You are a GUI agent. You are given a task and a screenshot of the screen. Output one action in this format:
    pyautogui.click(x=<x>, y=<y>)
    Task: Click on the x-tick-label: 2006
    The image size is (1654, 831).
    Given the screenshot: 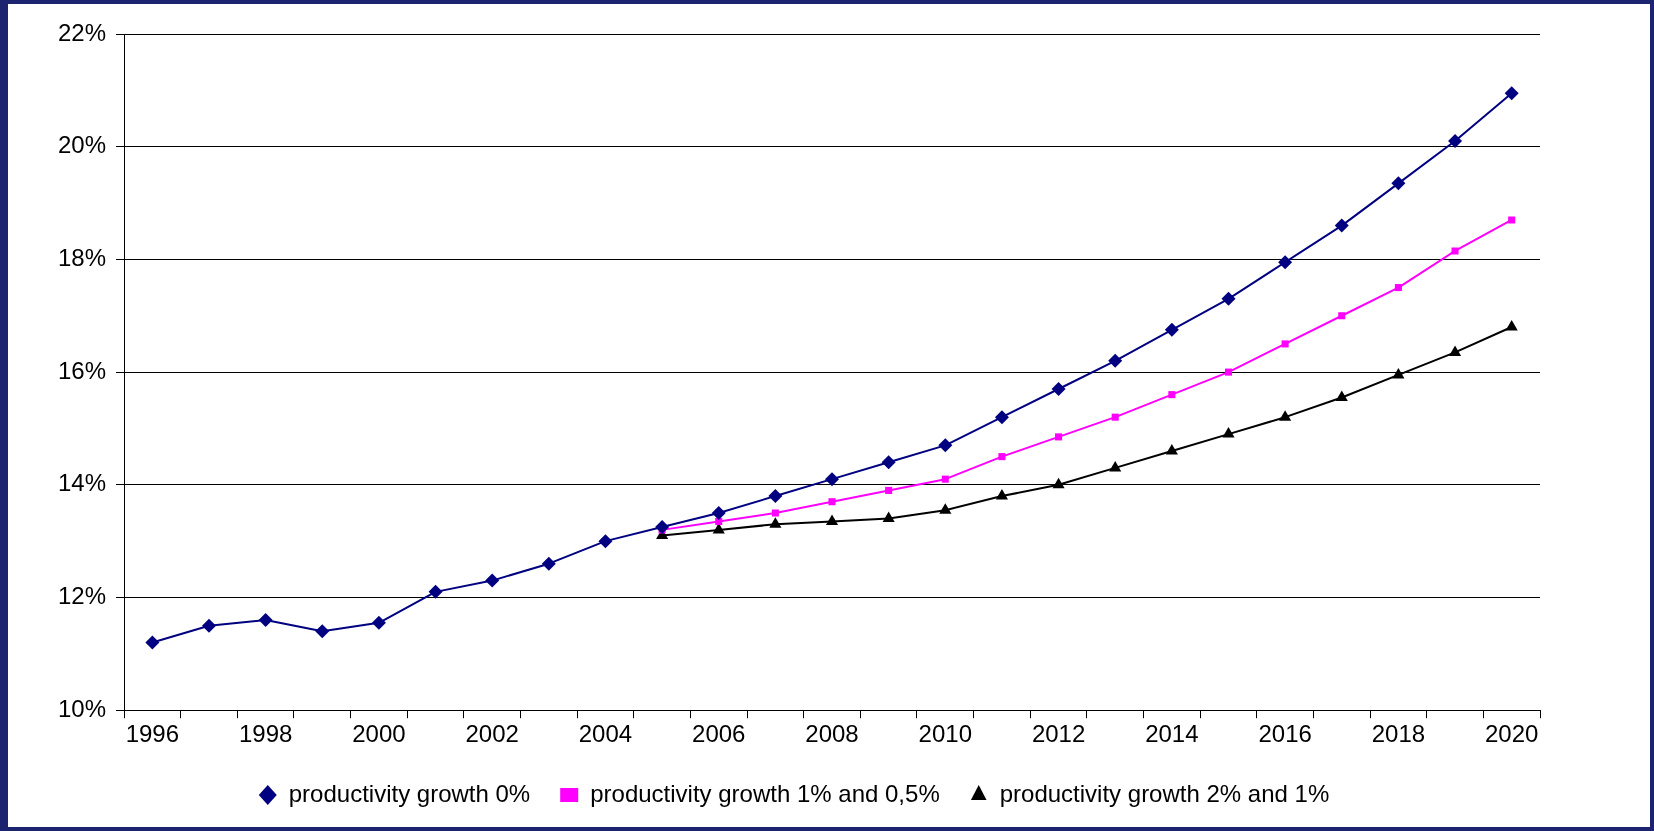 What is the action you would take?
    pyautogui.click(x=719, y=734)
    